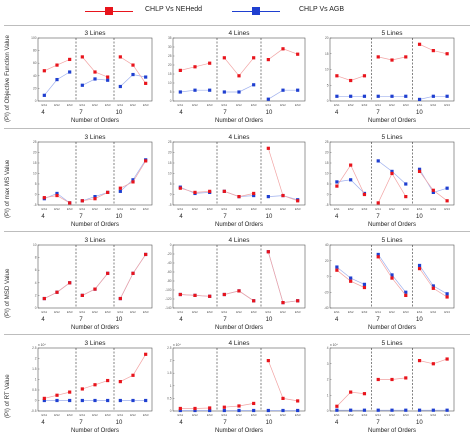 The width and height of the screenshot is (474, 440). I want to click on panel-title: 3 Lines, so click(96, 240).